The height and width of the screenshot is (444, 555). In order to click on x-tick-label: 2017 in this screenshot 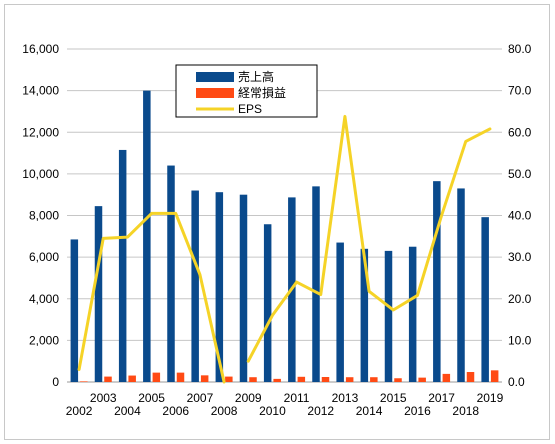, I will do `click(441, 398)`.